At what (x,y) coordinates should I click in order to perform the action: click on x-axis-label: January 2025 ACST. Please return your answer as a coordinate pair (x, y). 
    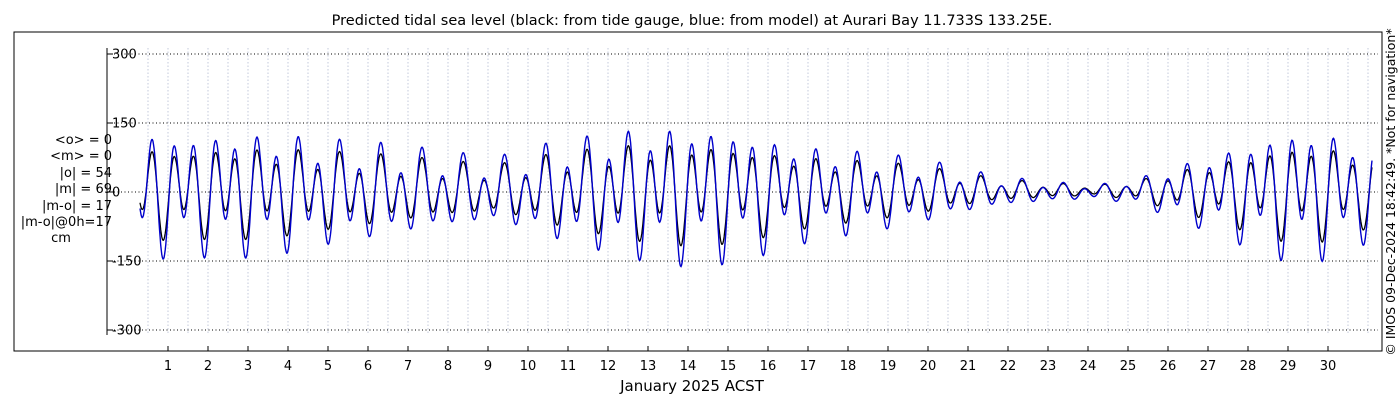
    Looking at the image, I should click on (692, 386).